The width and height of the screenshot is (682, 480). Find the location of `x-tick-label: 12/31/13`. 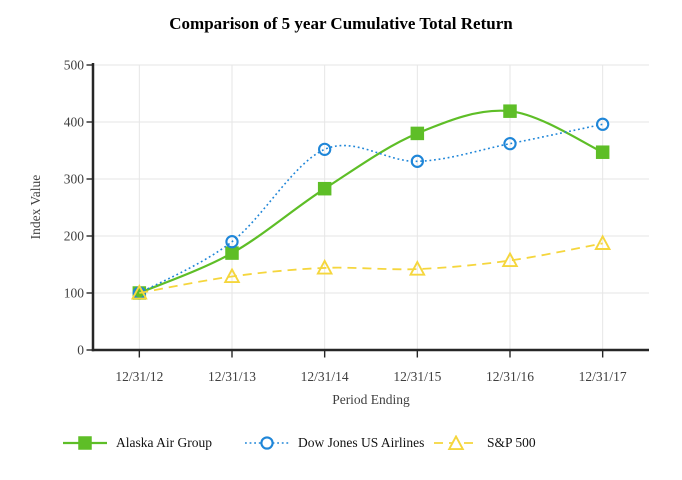

x-tick-label: 12/31/13 is located at coordinates (232, 376).